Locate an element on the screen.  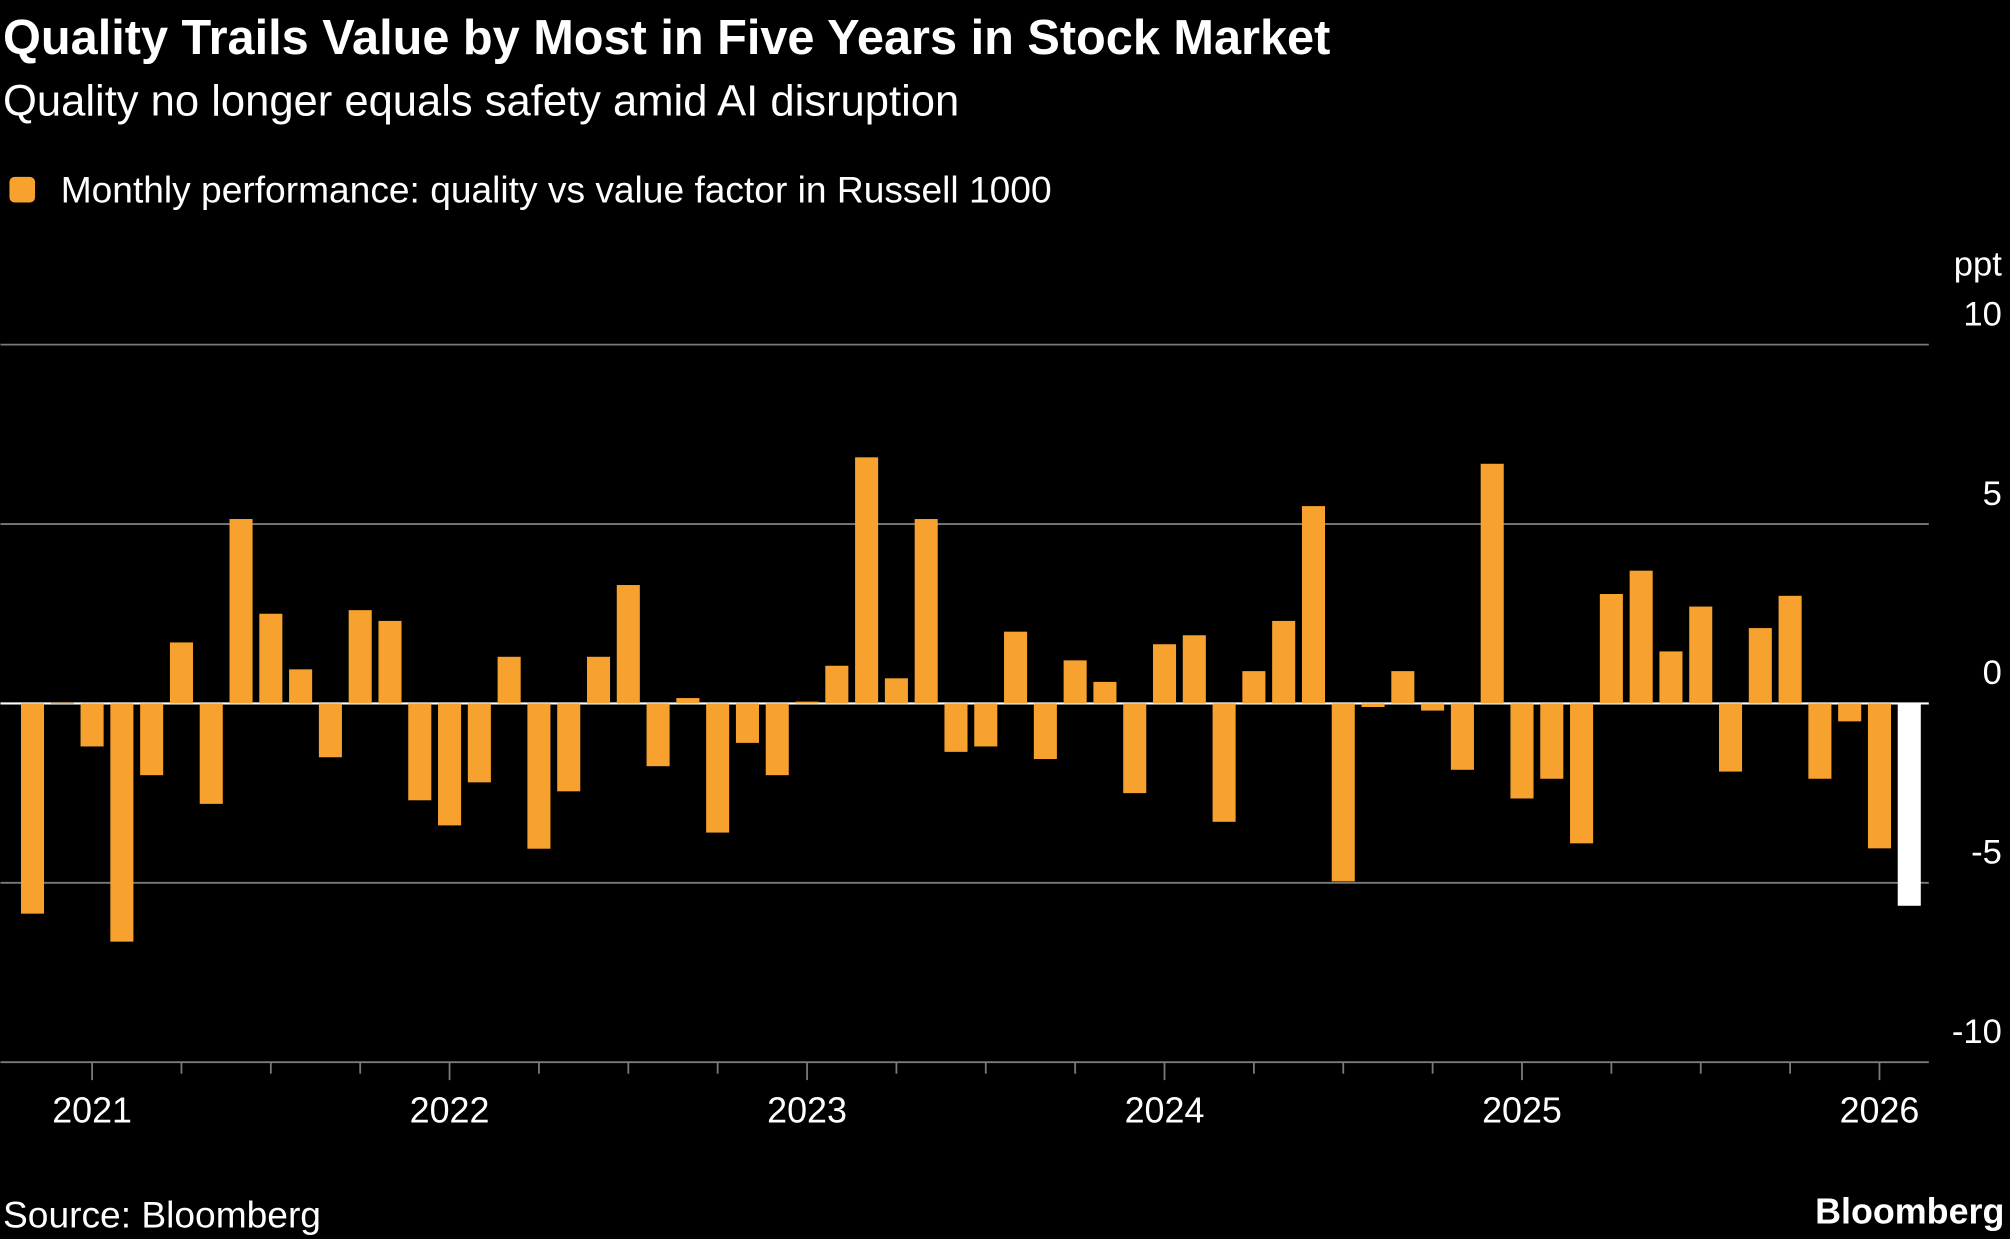
y-tick-label: -5 is located at coordinates (1986, 853).